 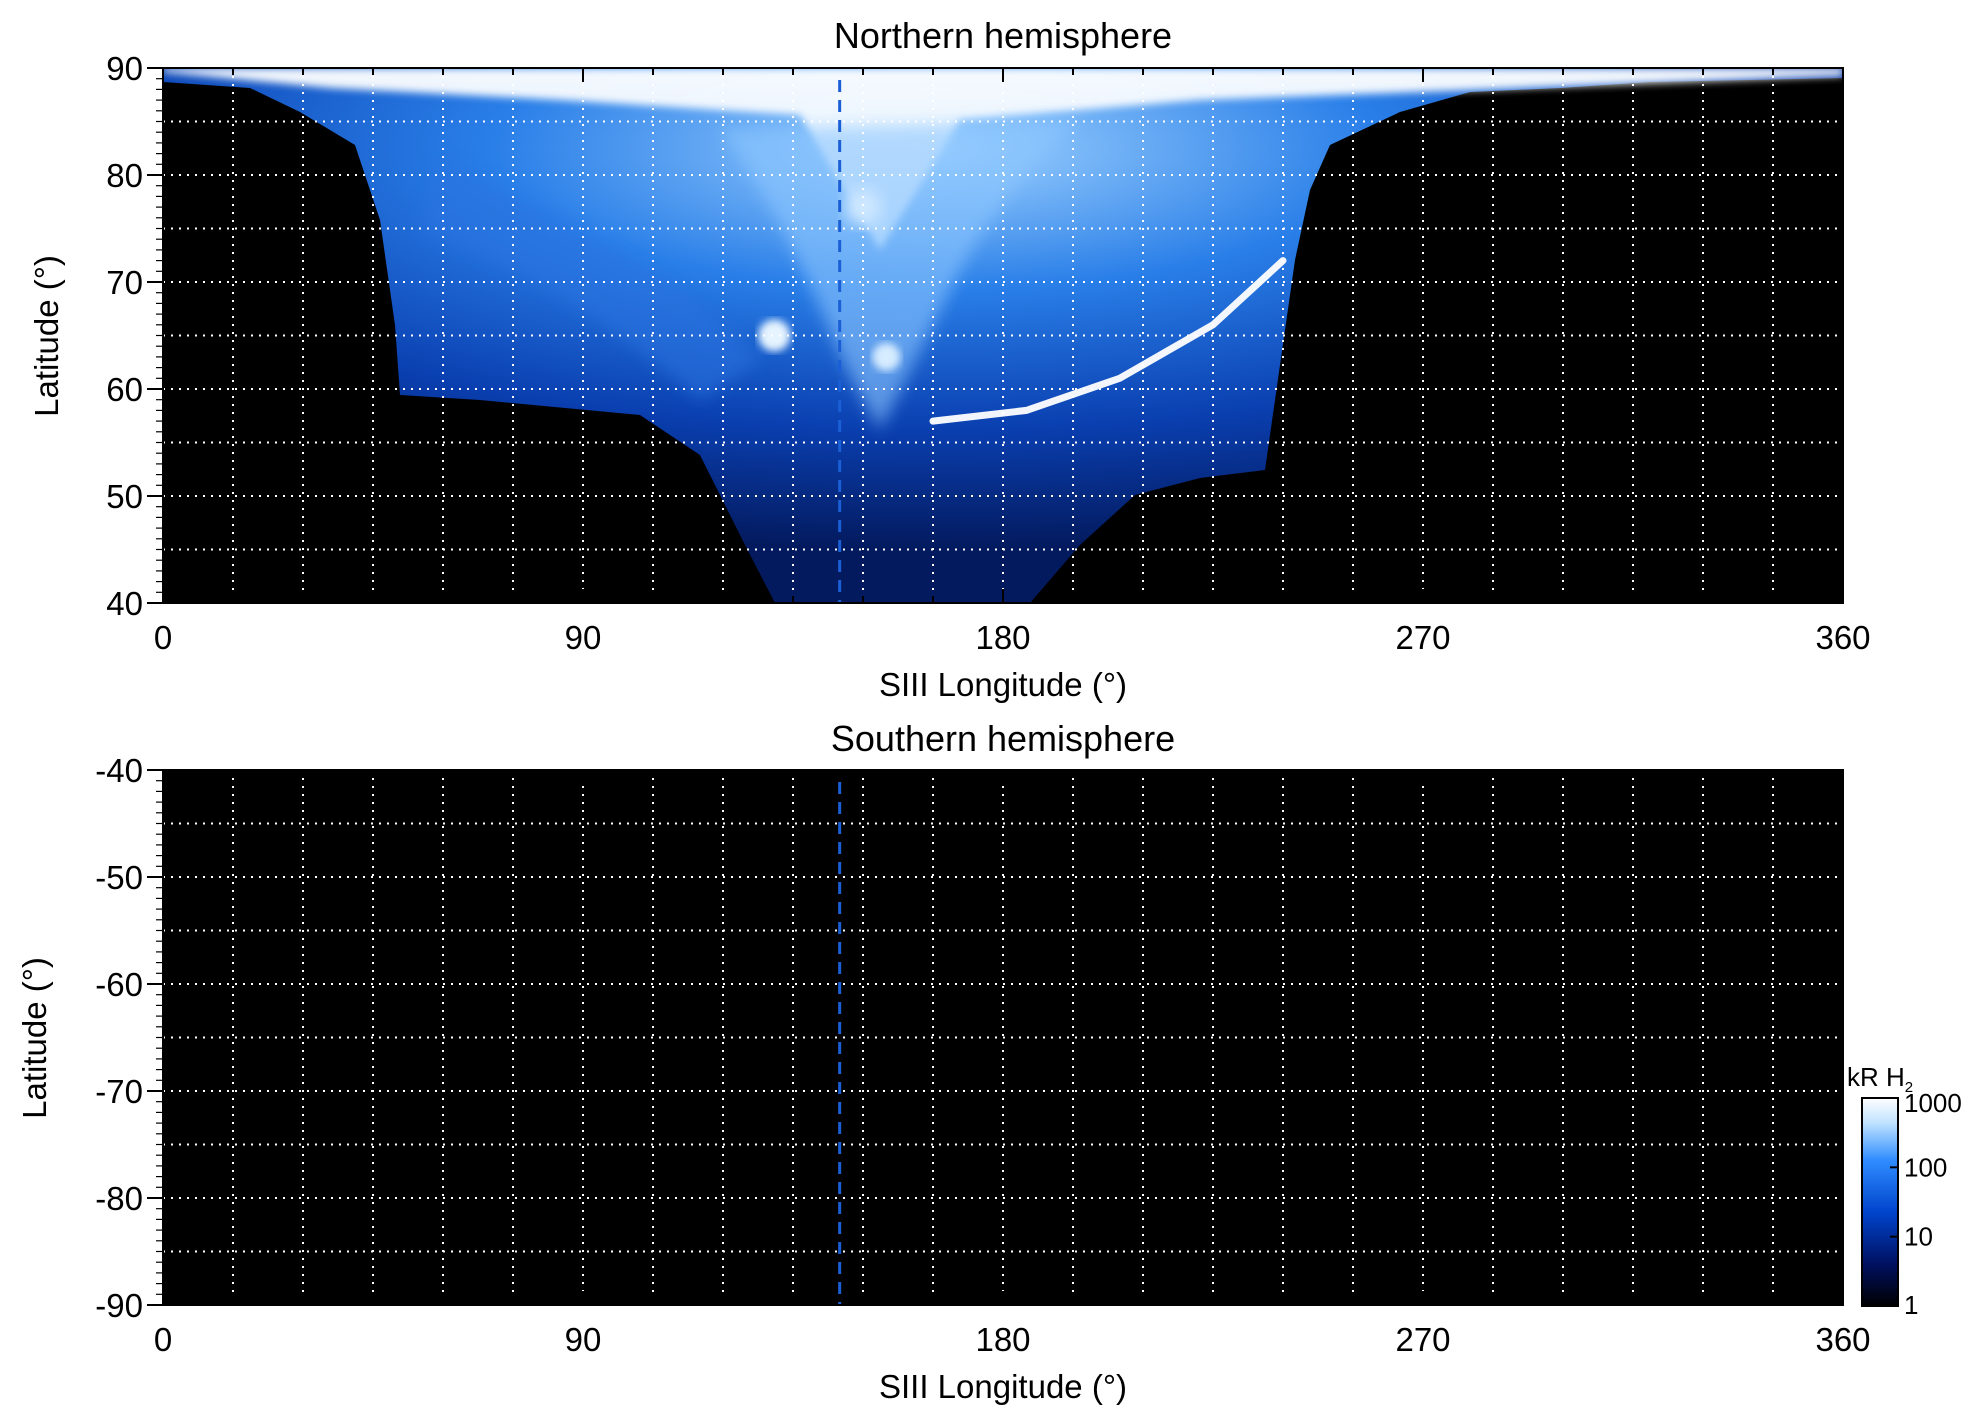 I want to click on southern-x-tick-label: 90, so click(x=583, y=1339).